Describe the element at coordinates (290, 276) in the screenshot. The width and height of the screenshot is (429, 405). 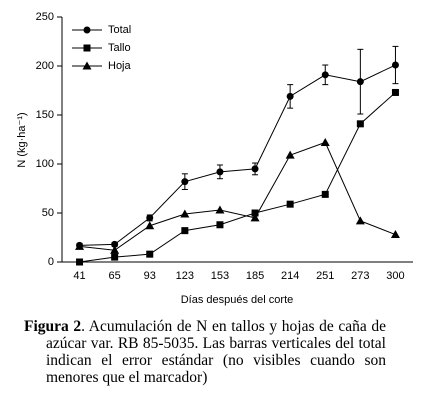
I see `x-tick-label: 214` at that location.